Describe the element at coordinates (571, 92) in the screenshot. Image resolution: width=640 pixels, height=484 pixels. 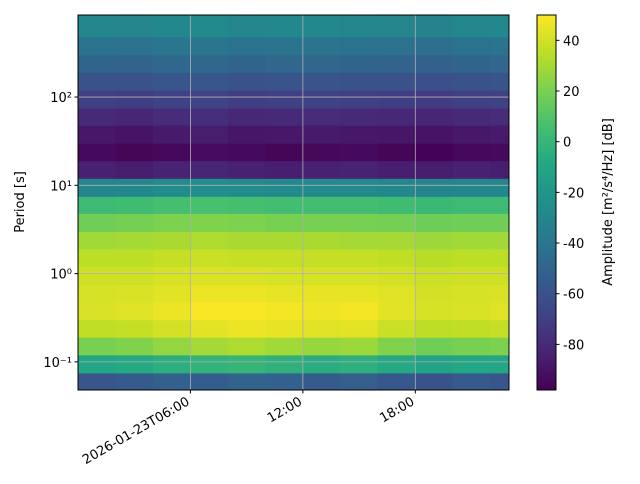
I see `colorbar-tick-label: 20` at that location.